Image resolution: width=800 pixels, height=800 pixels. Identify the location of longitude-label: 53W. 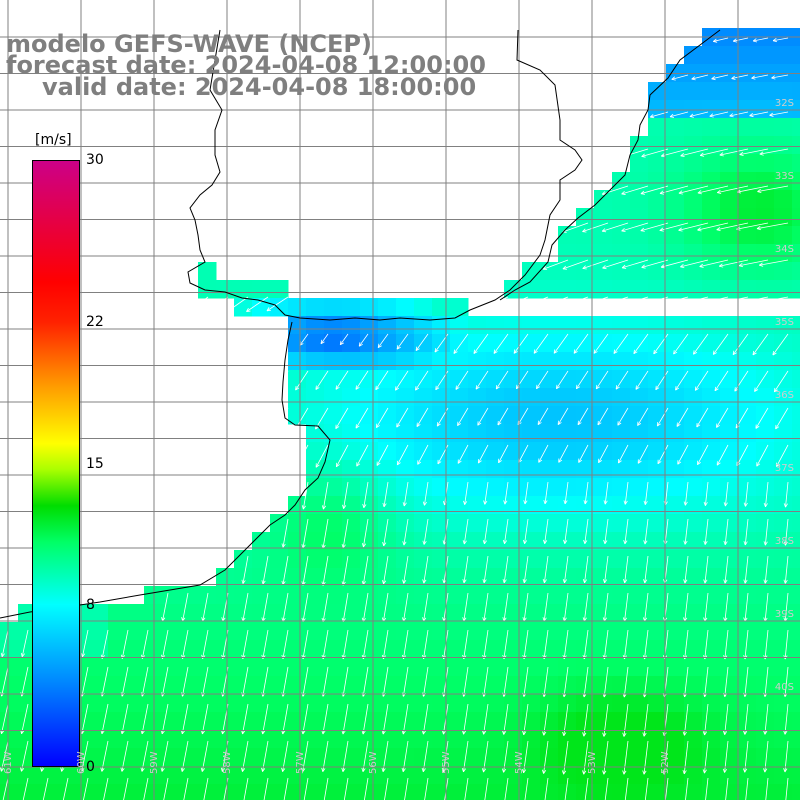
(592, 762).